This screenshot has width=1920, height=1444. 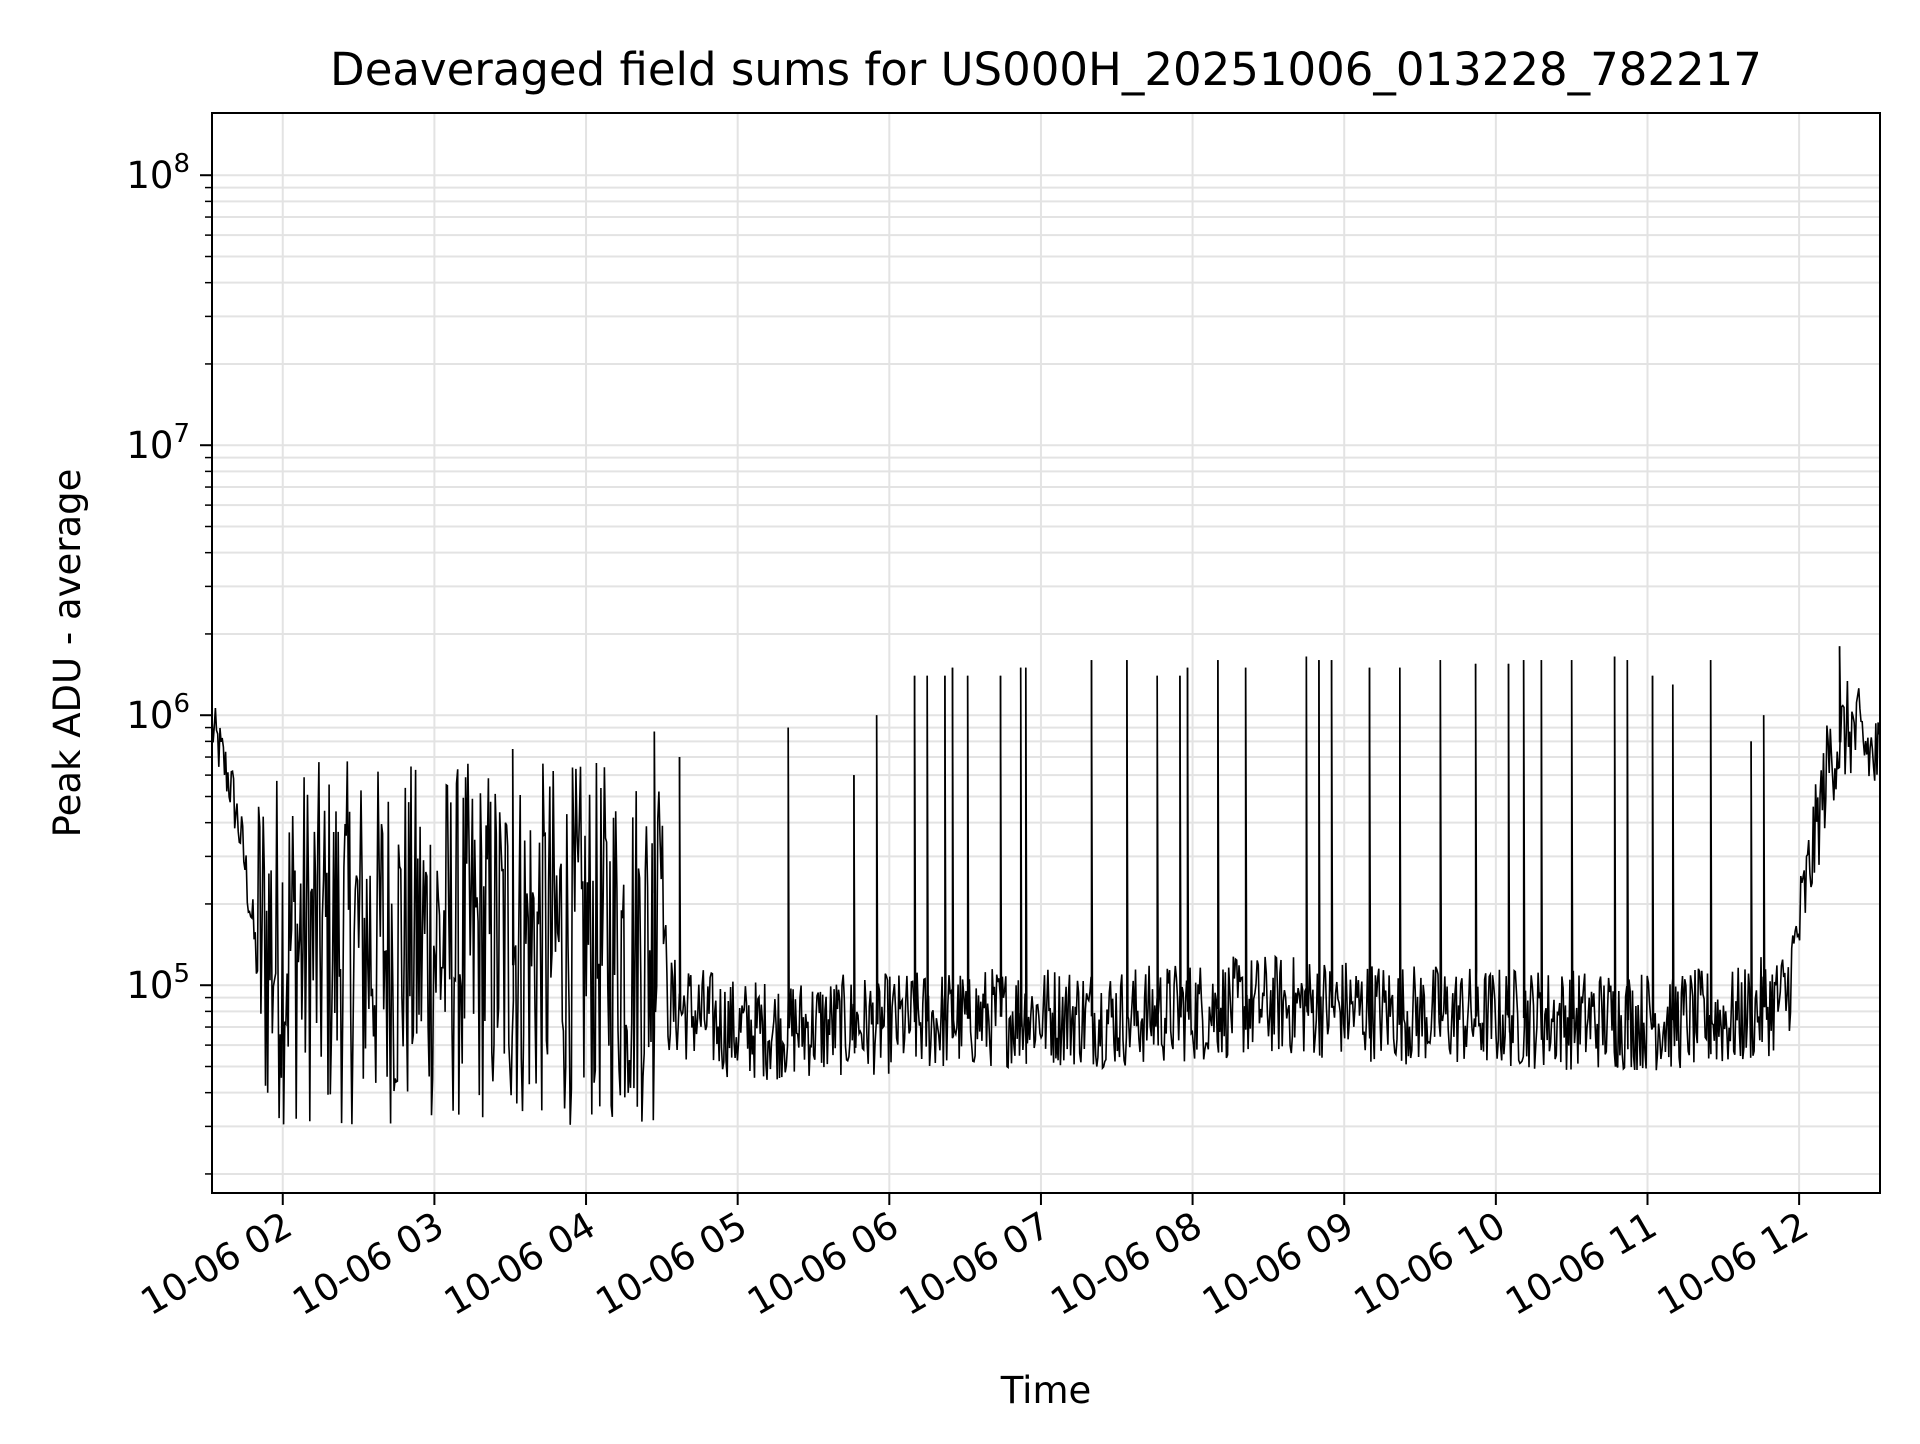 I want to click on y-tick-label: 10⁵, so click(x=158, y=983).